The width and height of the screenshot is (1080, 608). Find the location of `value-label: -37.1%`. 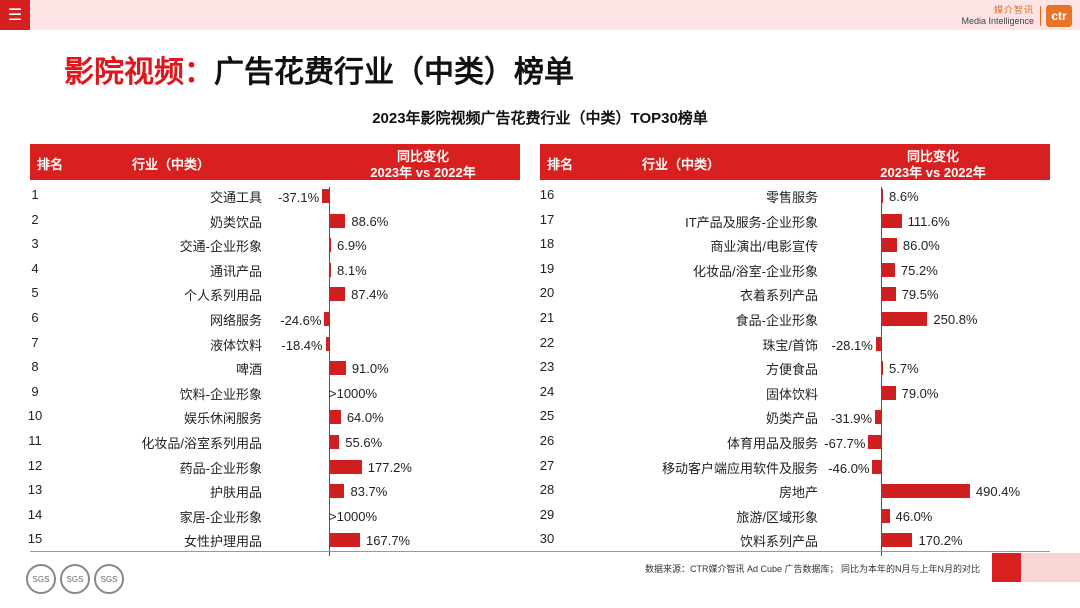

value-label: -37.1% is located at coordinates (298, 197).